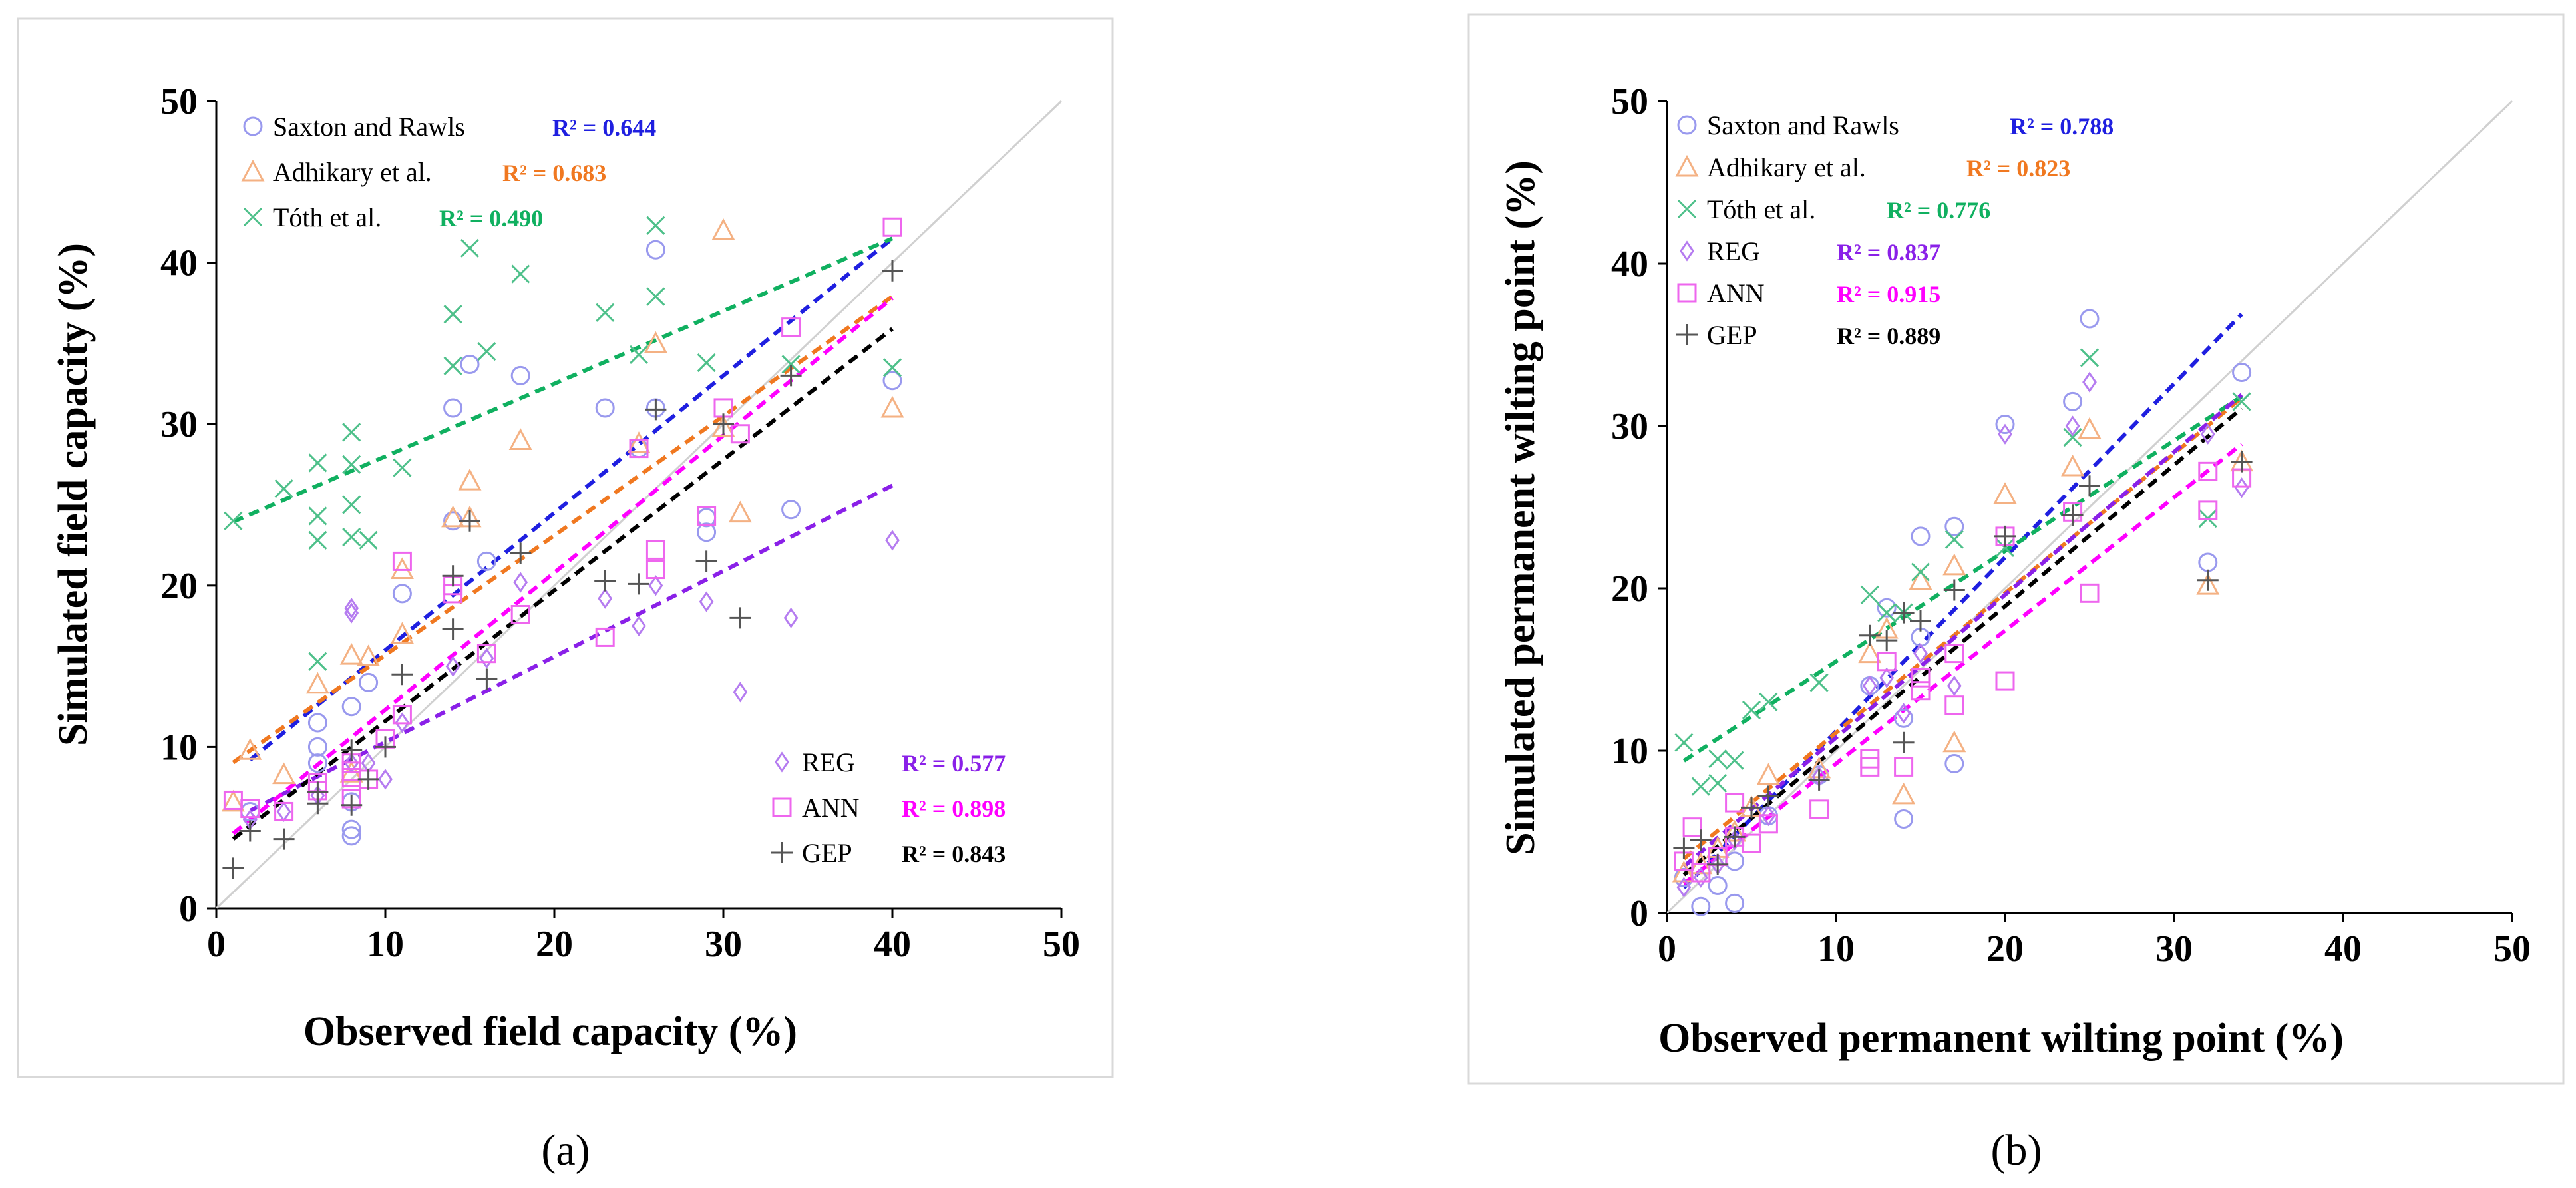 This screenshot has width=2576, height=1188. I want to click on panel-b-x-axis-title: Observed permanent wilting point (%), so click(2001, 1038).